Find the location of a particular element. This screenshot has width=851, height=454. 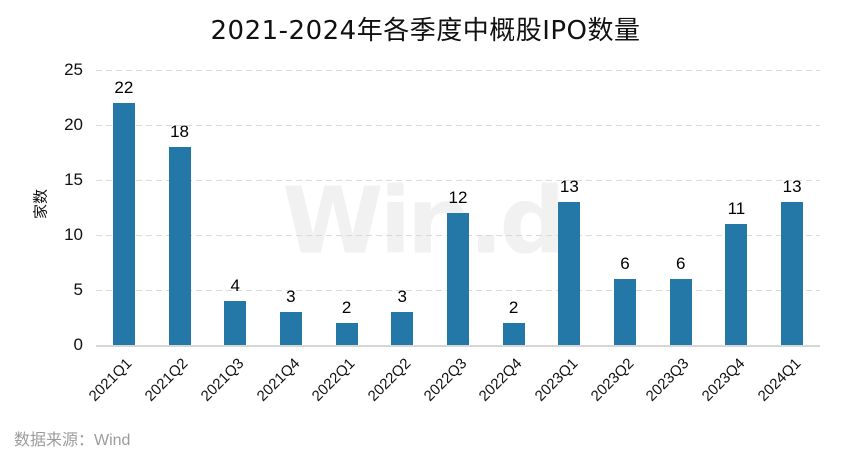

bar-slot: 2 2022Q4 is located at coordinates (509, 237).